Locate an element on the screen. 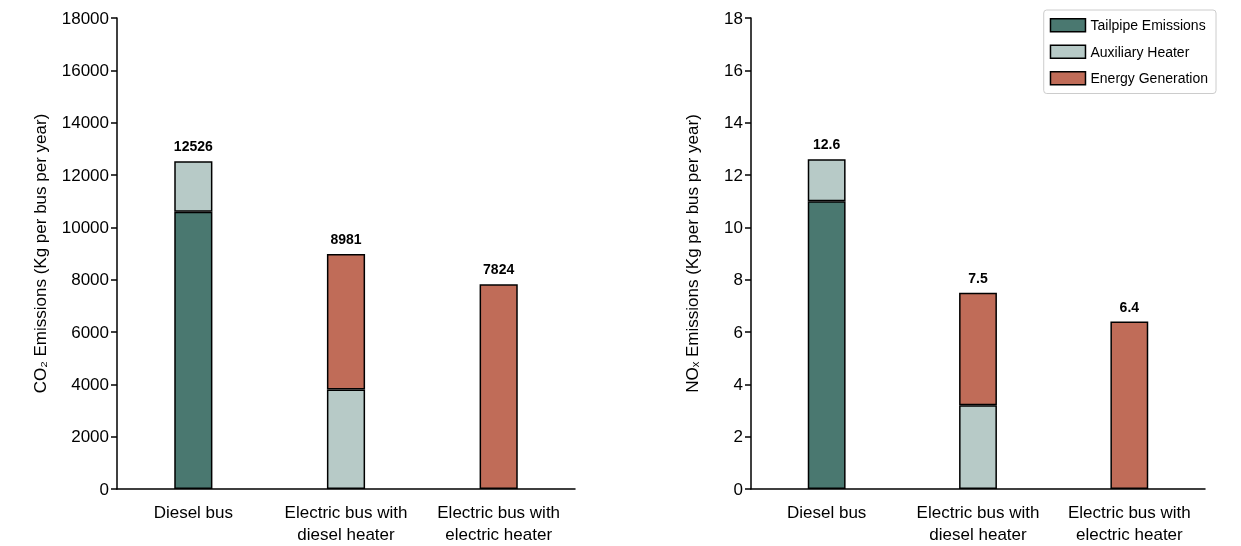 This screenshot has width=1241, height=546. y-tick-label: 14 is located at coordinates (733, 123).